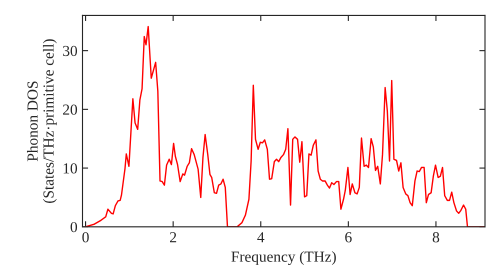  I want to click on x-axis-title: Frequency (THz), so click(283, 258).